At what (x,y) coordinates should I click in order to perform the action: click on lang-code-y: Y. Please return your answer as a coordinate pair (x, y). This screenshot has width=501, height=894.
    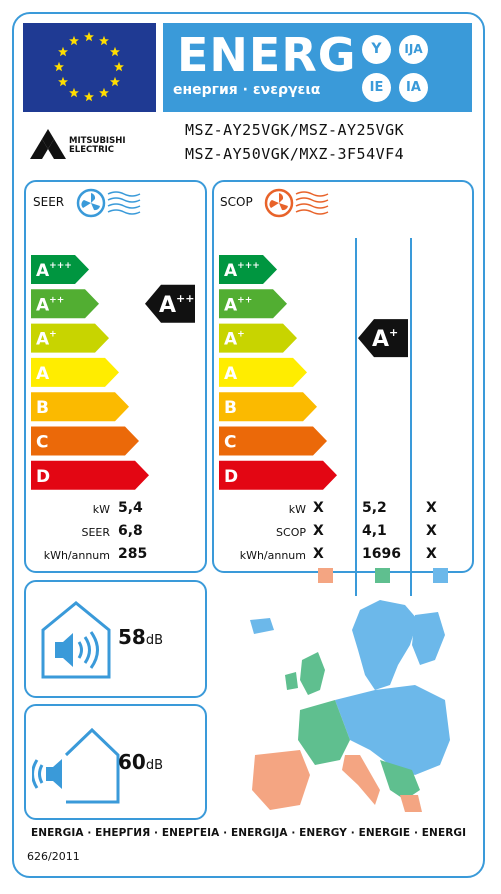
    Looking at the image, I should click on (376, 49).